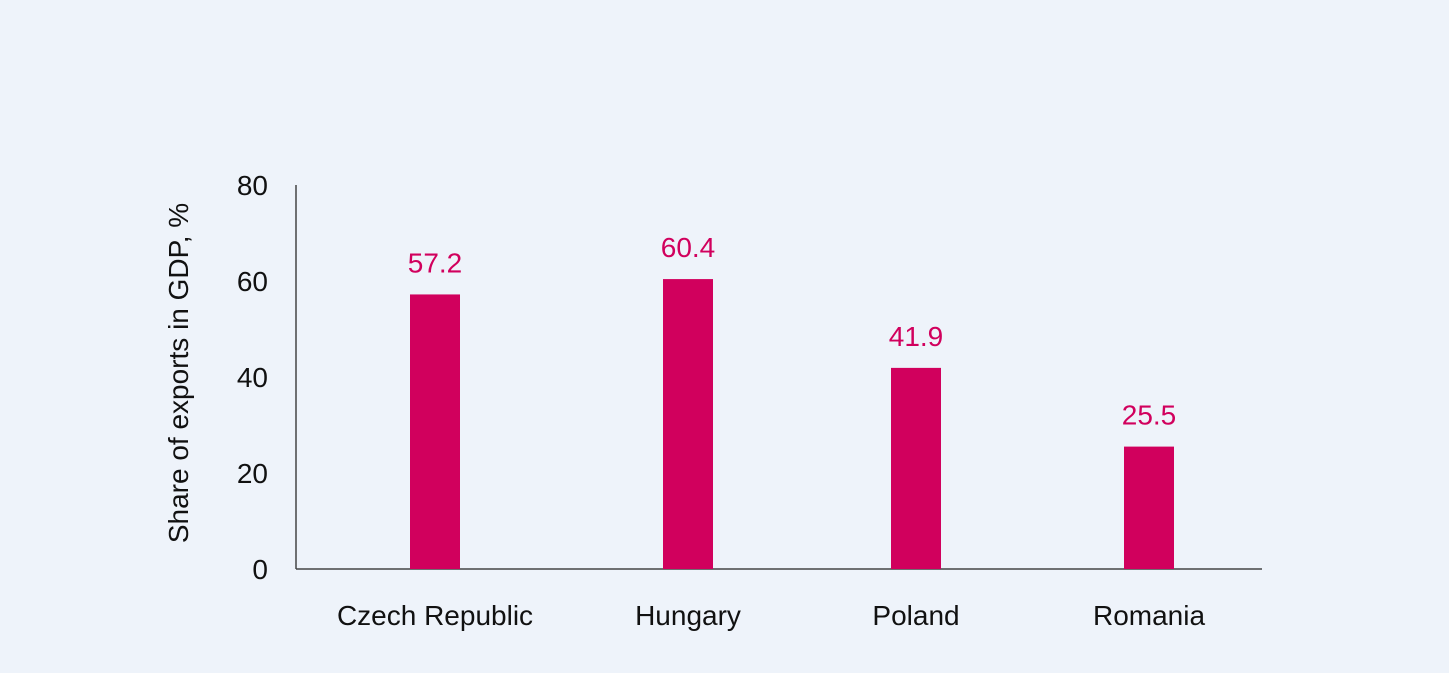  Describe the element at coordinates (916, 336) in the screenshot. I see `data-label-poland: 41.9` at that location.